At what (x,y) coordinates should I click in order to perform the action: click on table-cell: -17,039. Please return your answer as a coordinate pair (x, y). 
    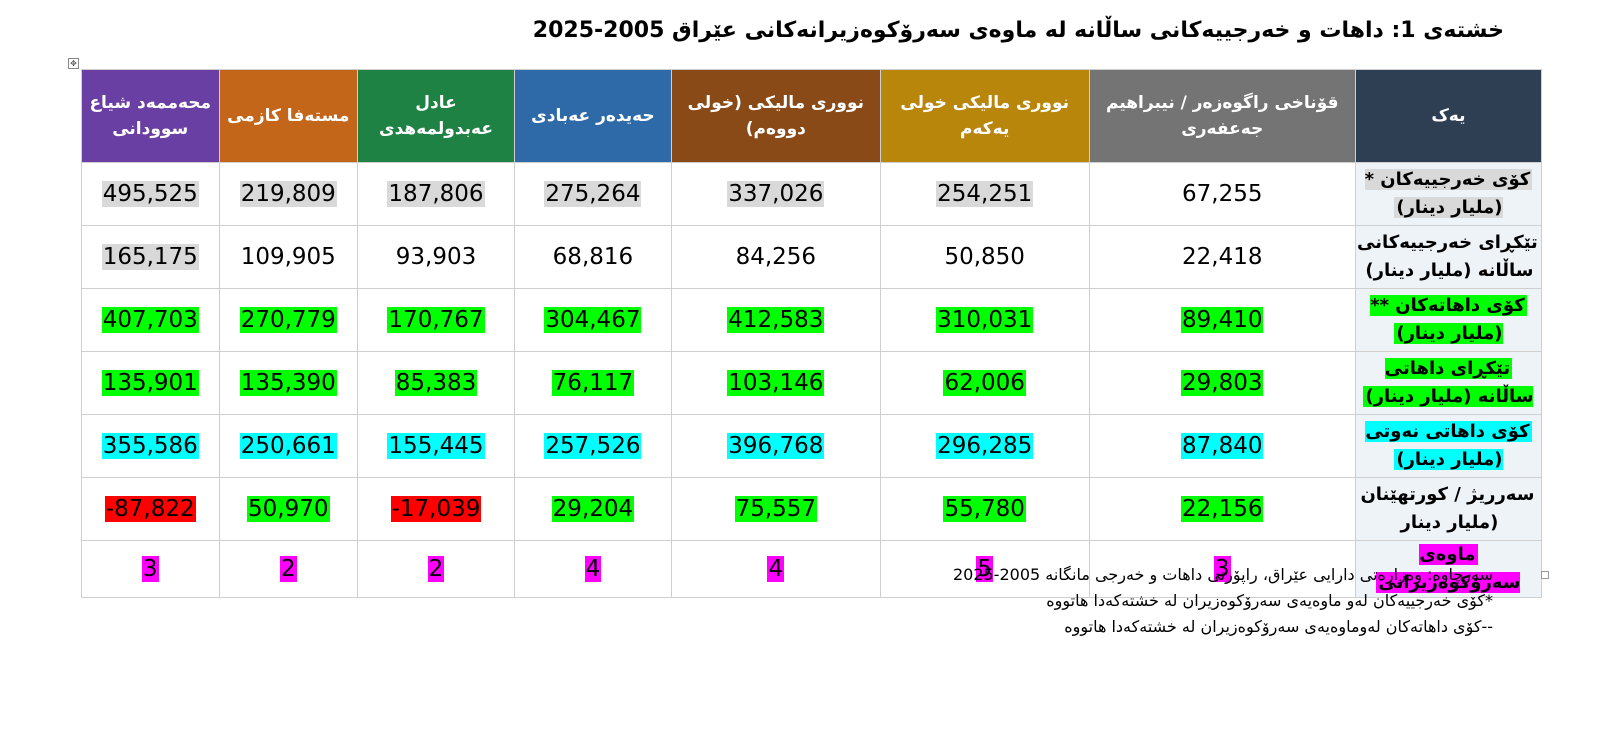
    Looking at the image, I should click on (436, 509).